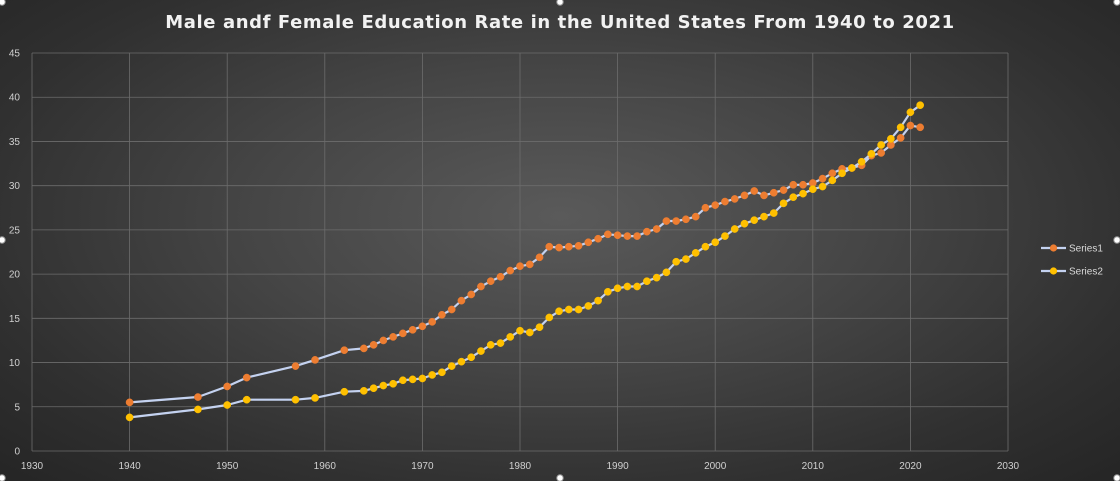  What do you see at coordinates (1086, 249) in the screenshot?
I see `legend-label: Series1` at bounding box center [1086, 249].